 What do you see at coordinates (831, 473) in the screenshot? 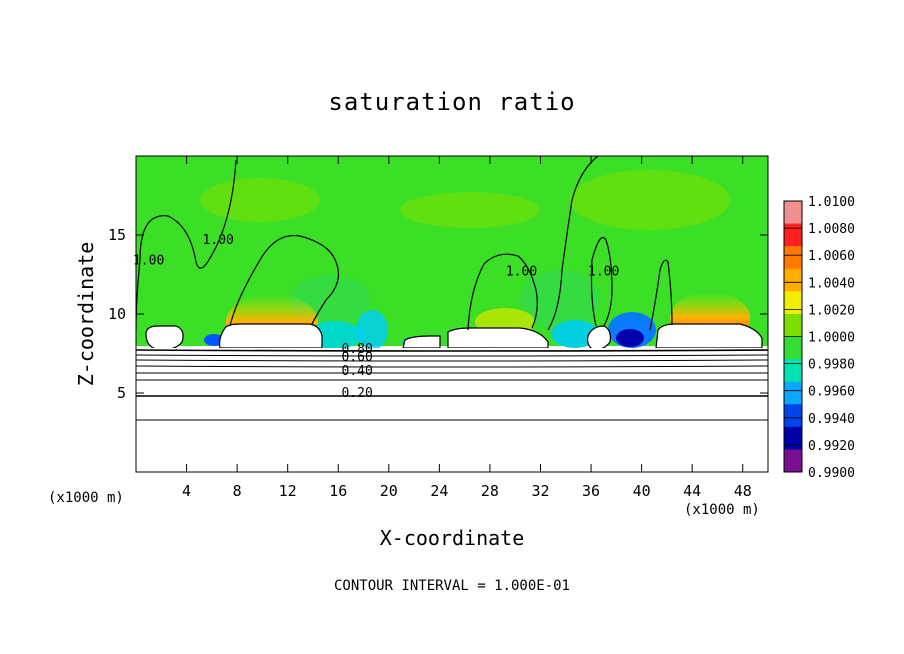
I see `colorbar-label: 0.9900` at bounding box center [831, 473].